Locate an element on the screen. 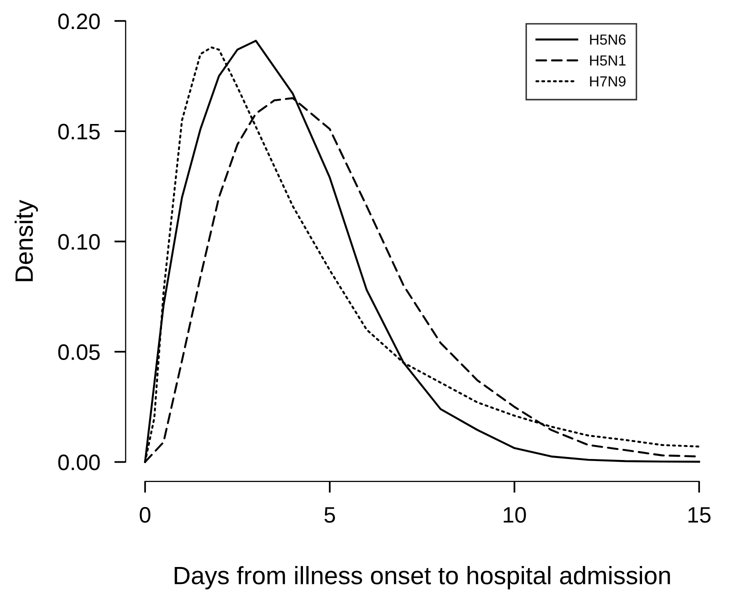  legend-label: H5N6 is located at coordinates (608, 39).